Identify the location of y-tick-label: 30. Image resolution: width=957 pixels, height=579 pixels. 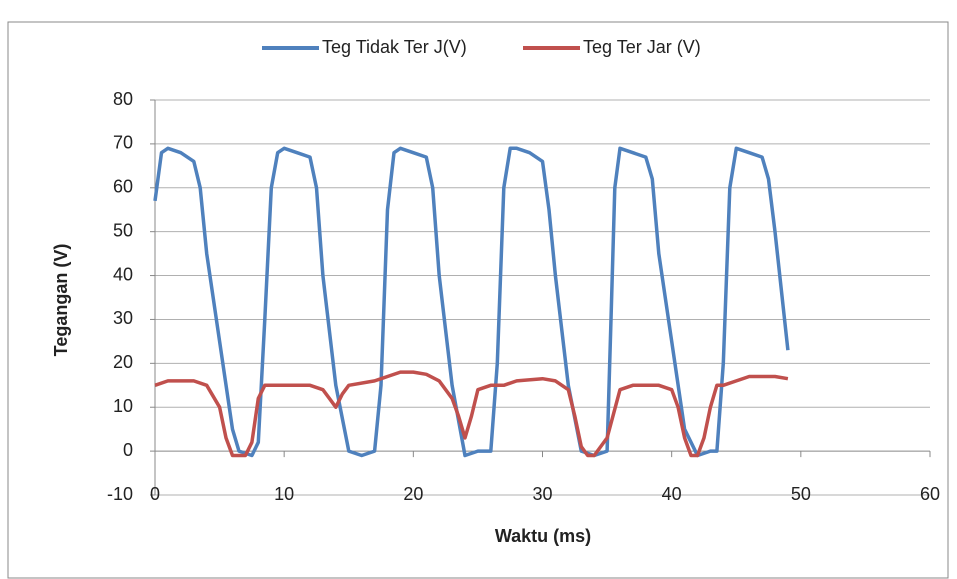
(123, 318).